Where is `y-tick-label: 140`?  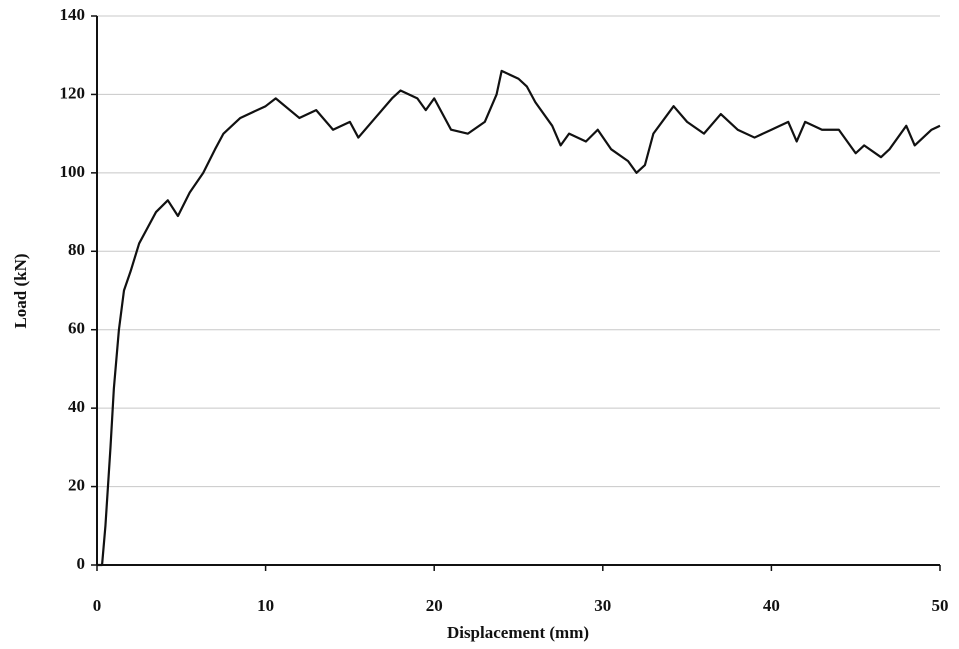
y-tick-label: 140 is located at coordinates (73, 14).